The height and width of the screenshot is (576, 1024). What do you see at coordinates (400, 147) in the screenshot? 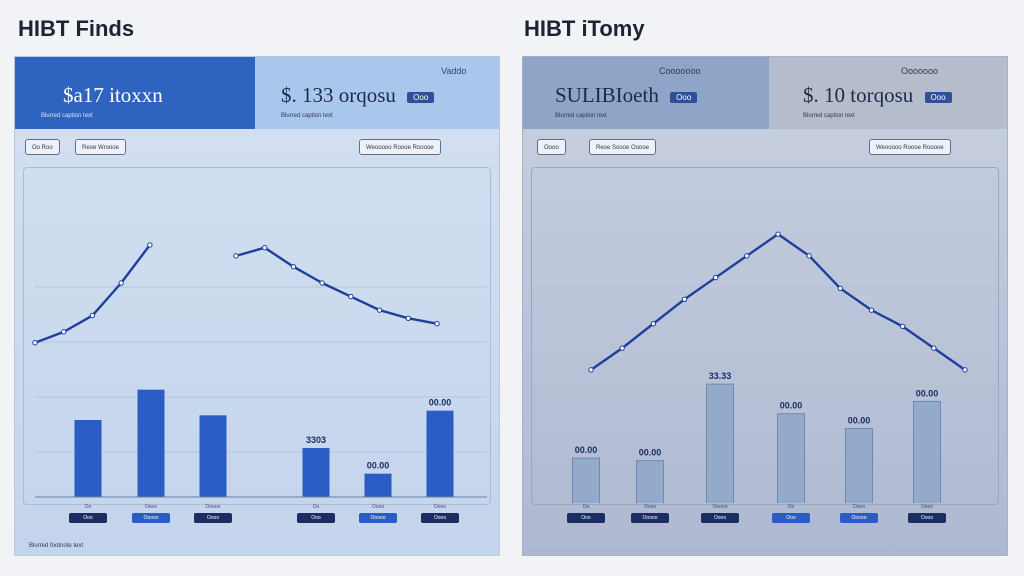
I see `left-pill-3: Weooooo Roooe Rooooe` at bounding box center [400, 147].